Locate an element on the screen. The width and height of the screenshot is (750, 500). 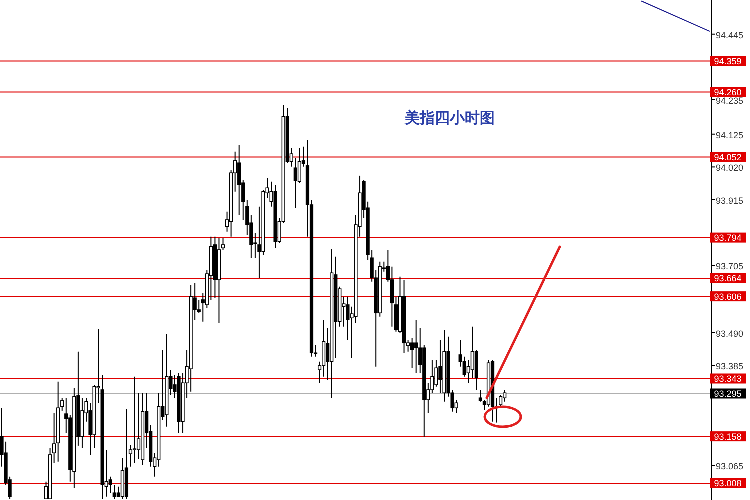
y-tick-label: 93.705 is located at coordinates (730, 267).